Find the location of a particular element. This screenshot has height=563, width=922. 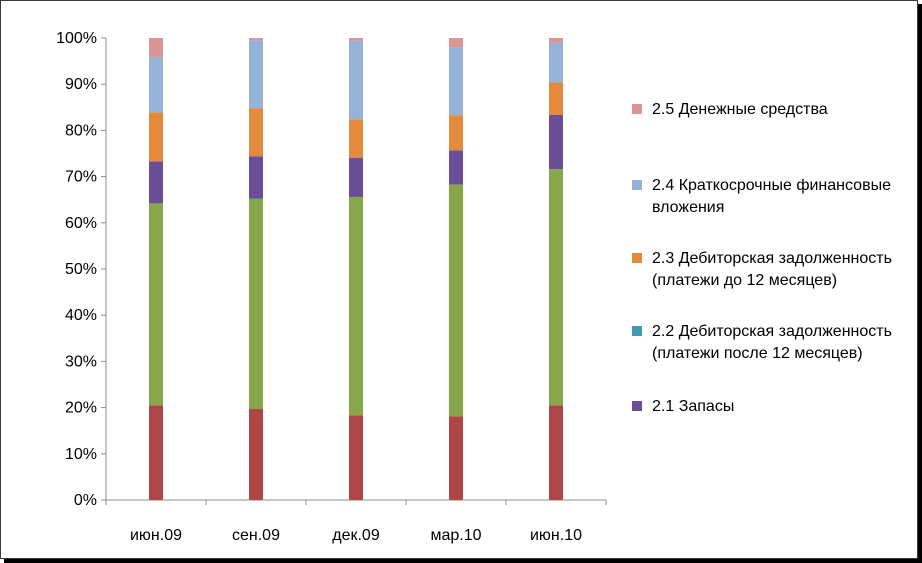

legend-swatch-receivables-short is located at coordinates (637, 258).